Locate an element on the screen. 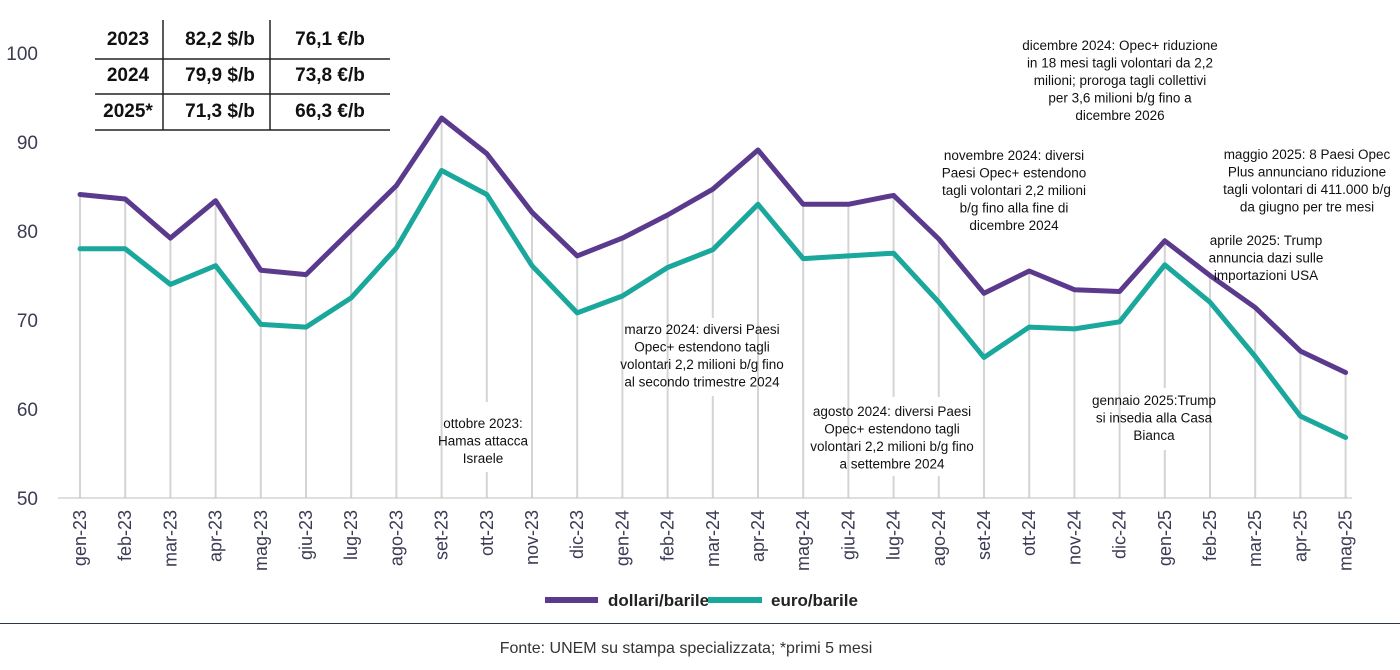  table-usd-2024: 79,9 $/b is located at coordinates (220, 75).